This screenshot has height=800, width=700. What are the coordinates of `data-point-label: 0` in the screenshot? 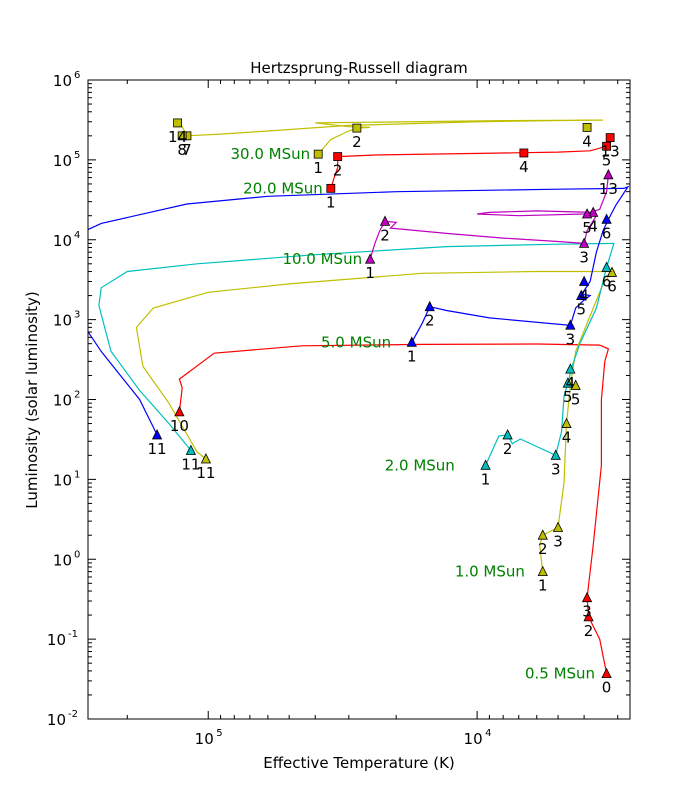 It's located at (607, 688).